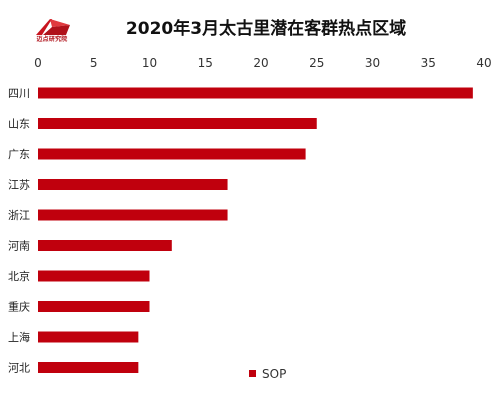 This screenshot has width=500, height=402. What do you see at coordinates (94, 63) in the screenshot?
I see `x-tick-label: 5` at bounding box center [94, 63].